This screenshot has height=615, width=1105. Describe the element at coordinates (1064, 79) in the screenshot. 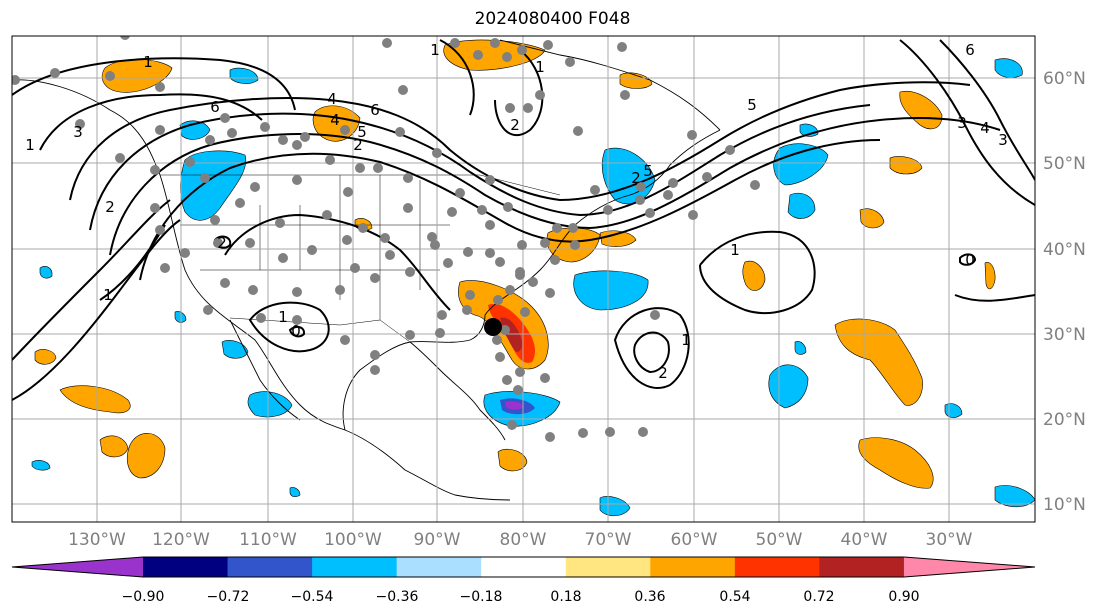

I see `lat-label: 60°N` at that location.